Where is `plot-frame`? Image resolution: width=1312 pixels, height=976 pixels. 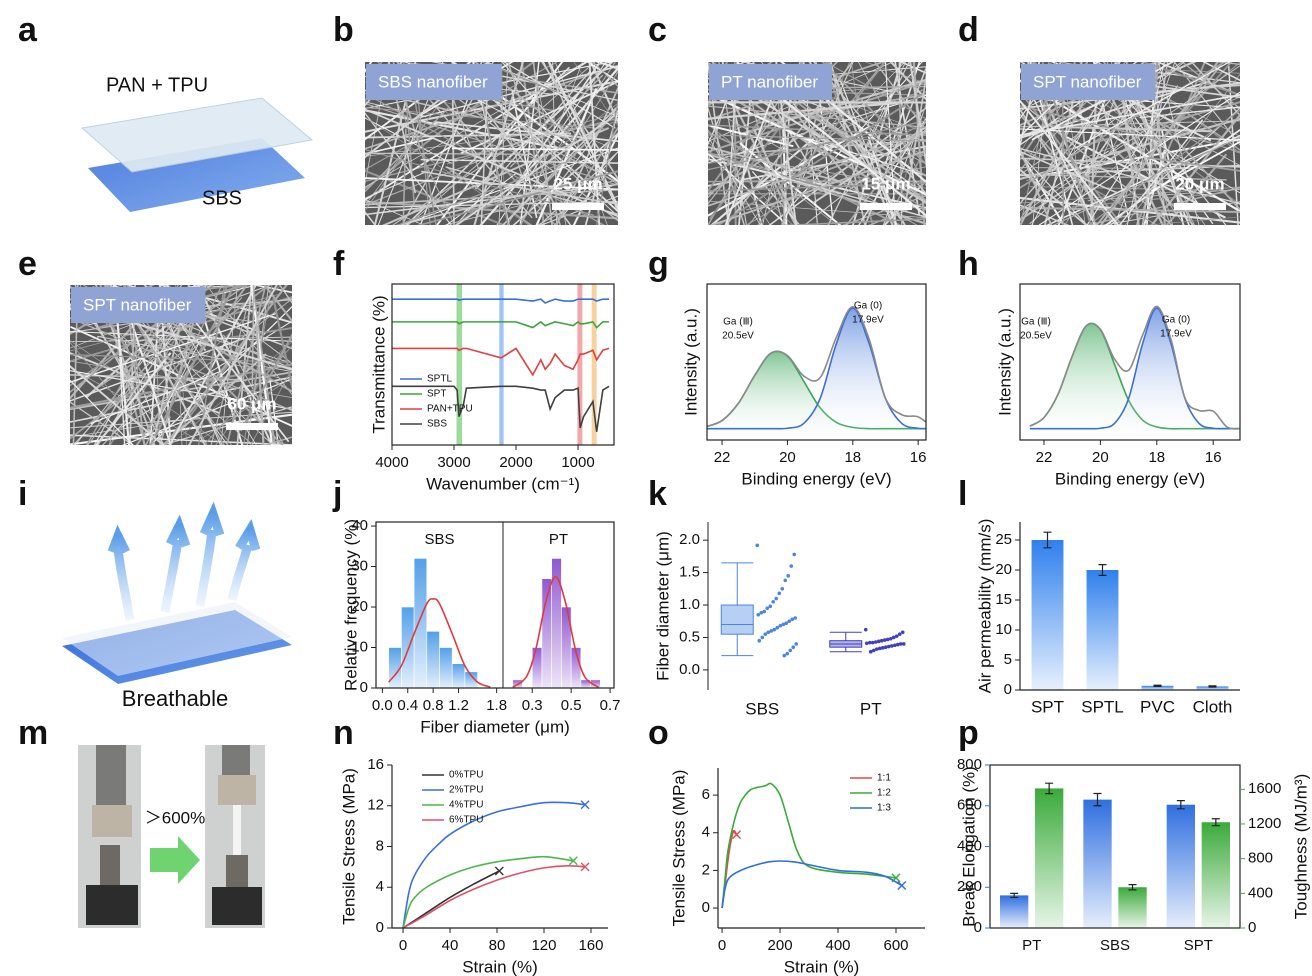 plot-frame is located at coordinates (495, 605).